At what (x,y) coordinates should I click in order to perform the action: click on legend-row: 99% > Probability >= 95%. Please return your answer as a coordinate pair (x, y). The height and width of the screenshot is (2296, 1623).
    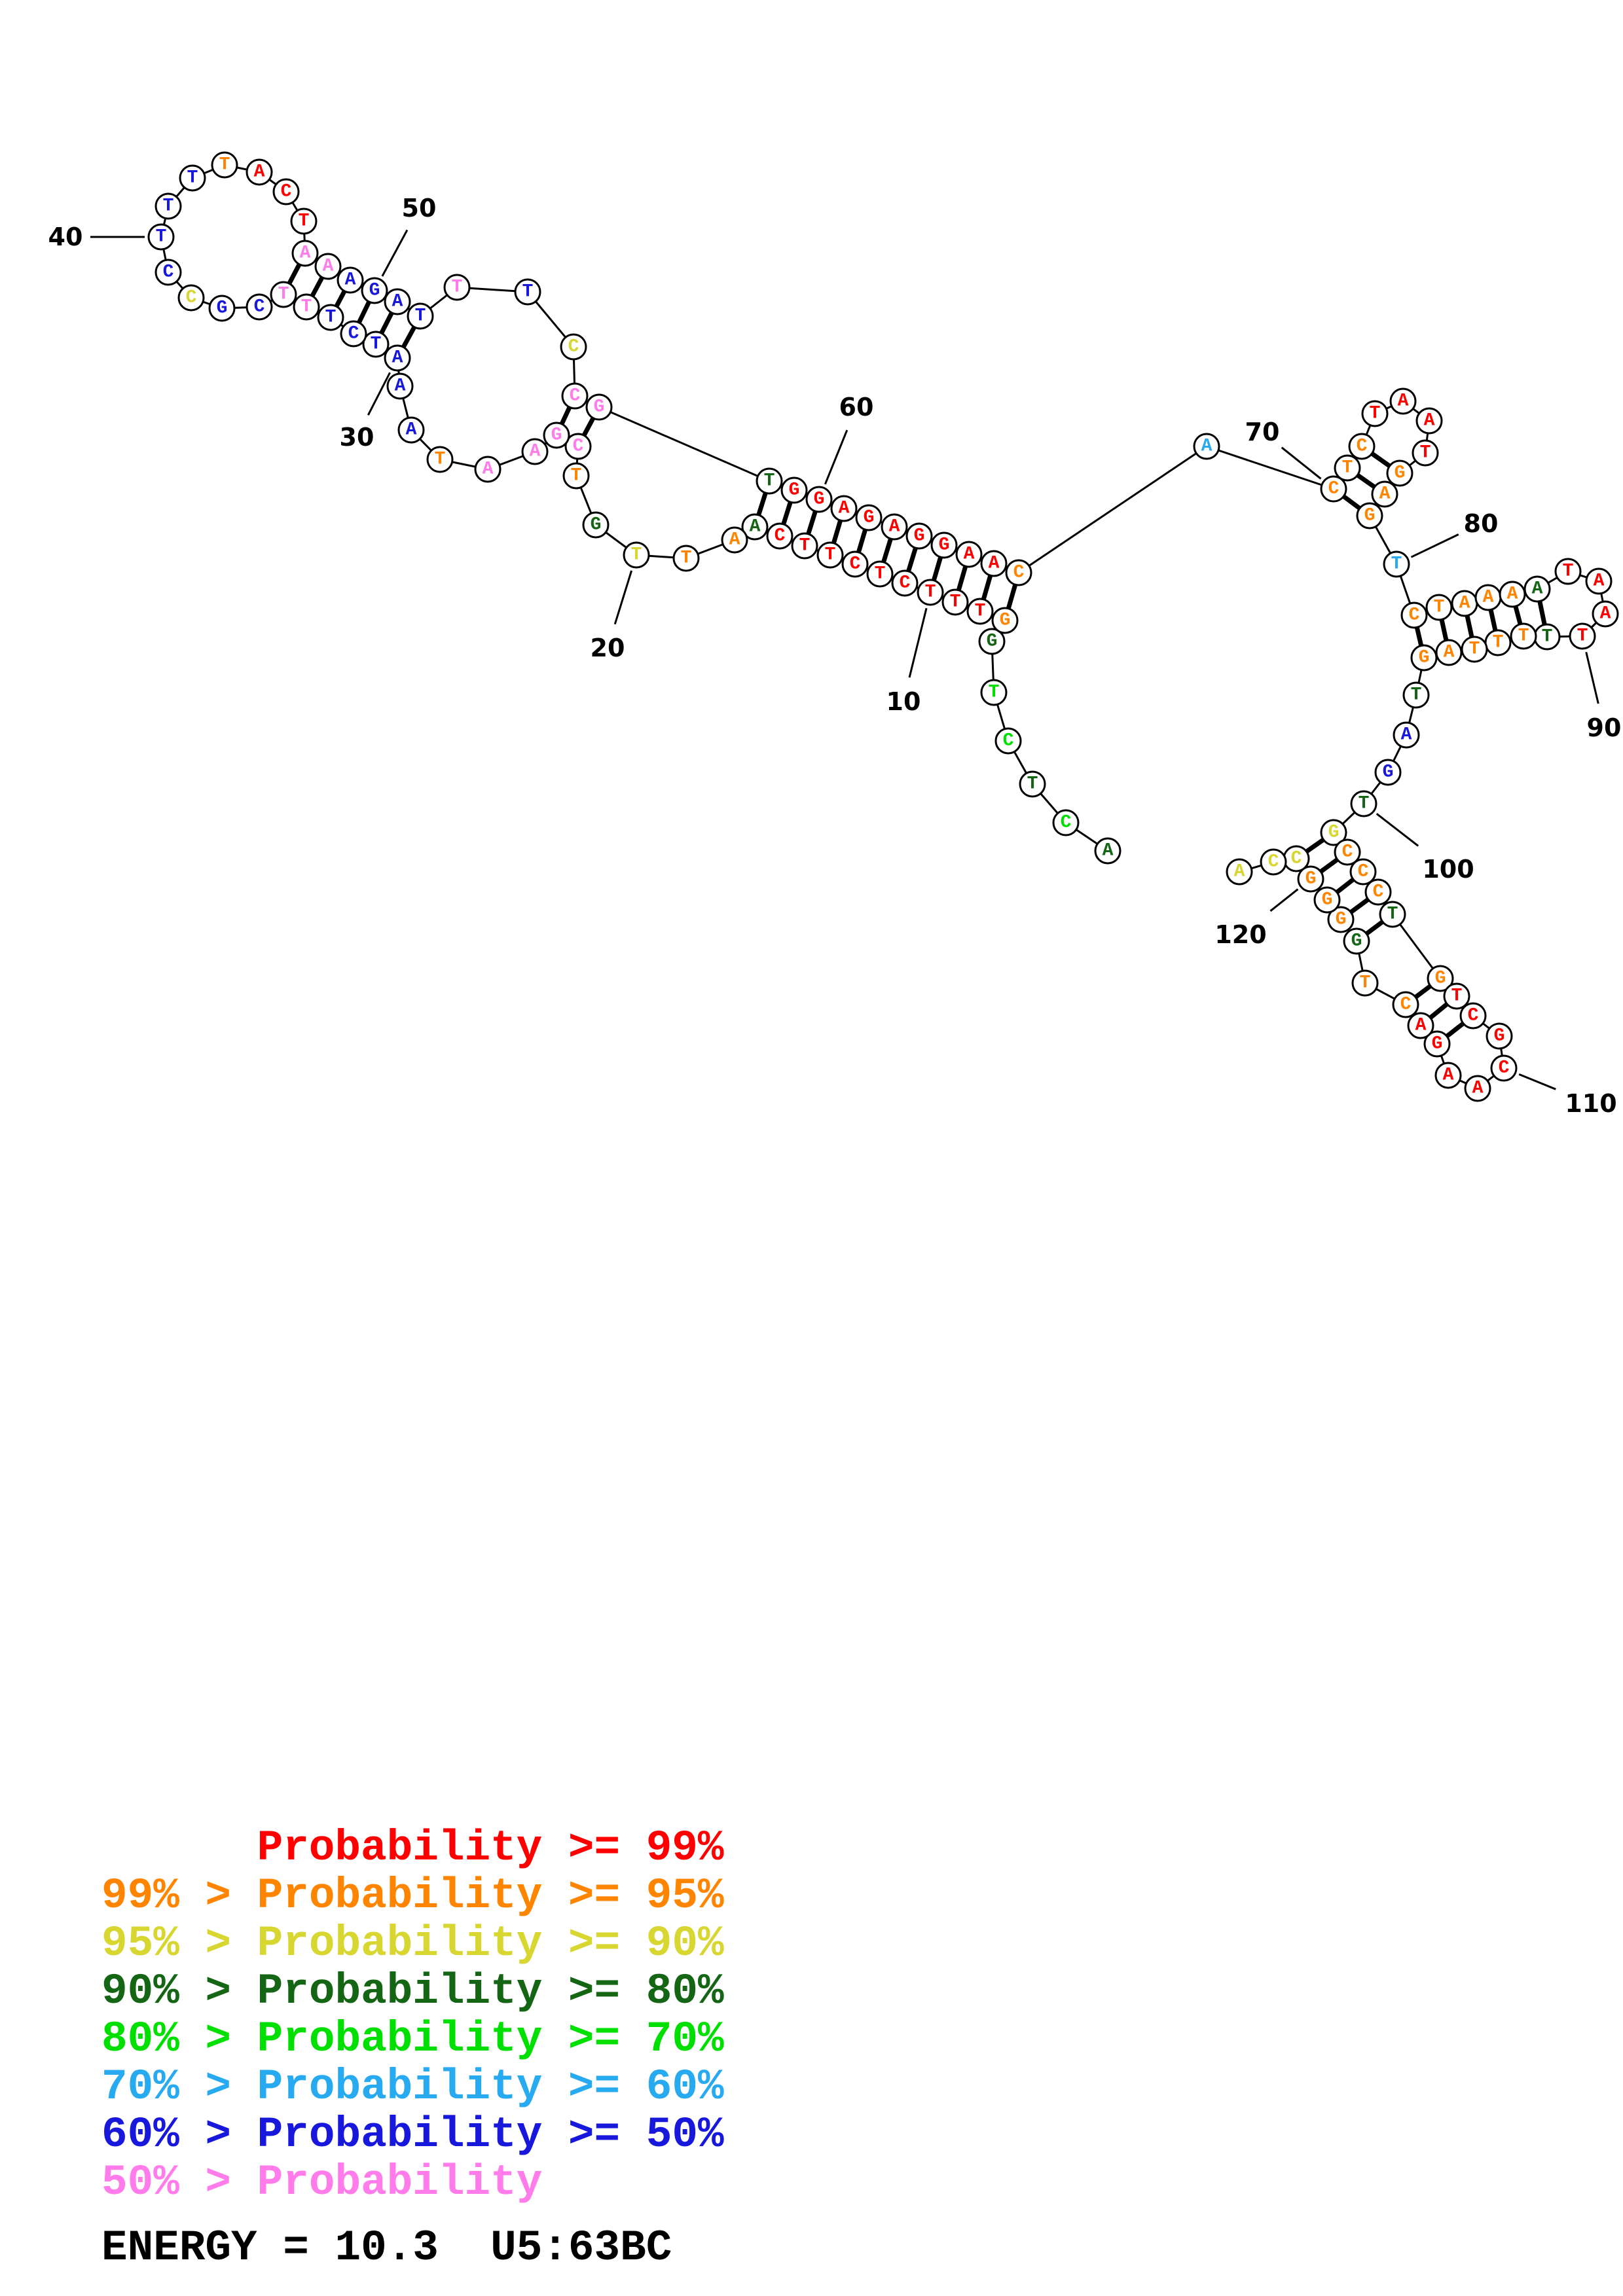
    Looking at the image, I should click on (412, 1895).